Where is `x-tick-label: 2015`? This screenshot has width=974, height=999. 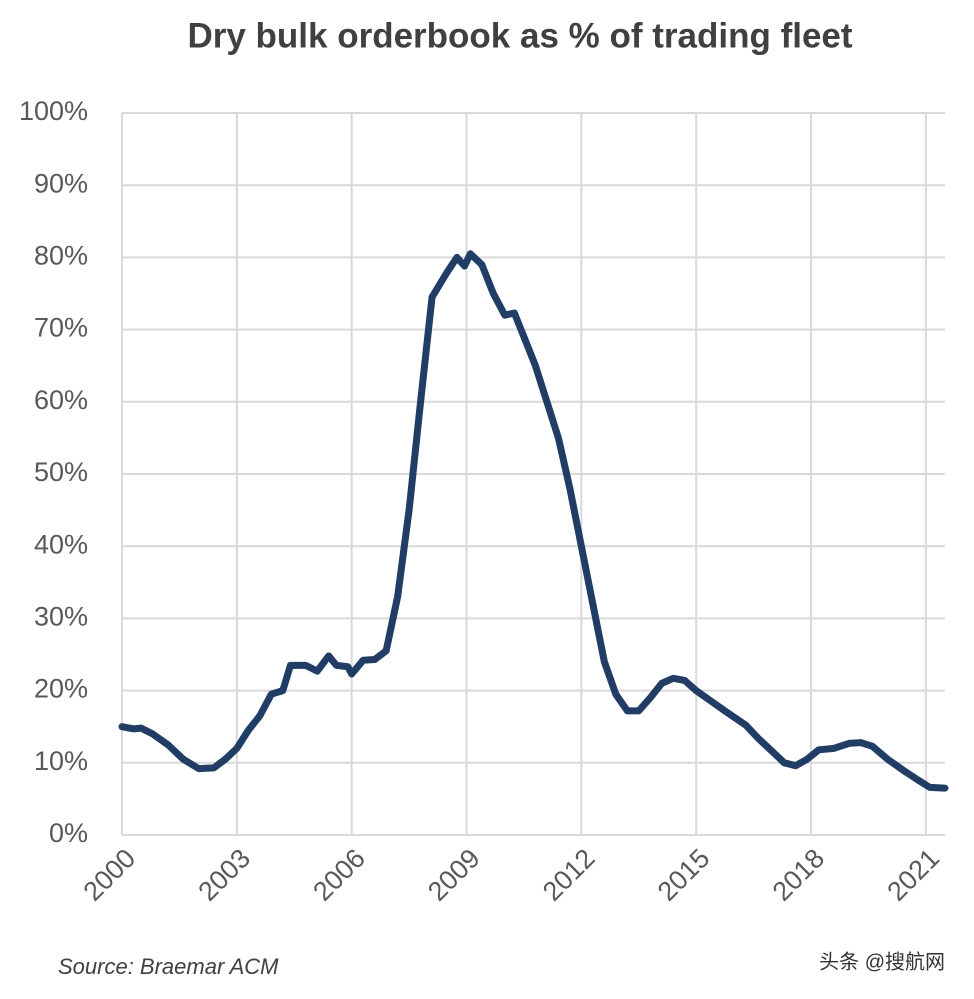
x-tick-label: 2015 is located at coordinates (684, 875).